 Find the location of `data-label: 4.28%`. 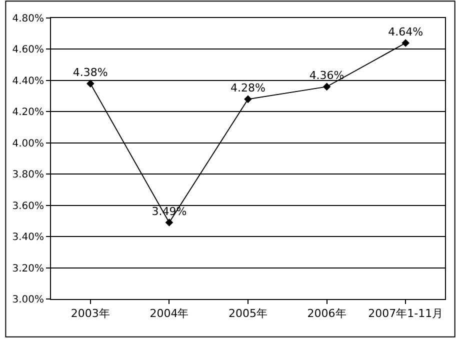

data-label: 4.28% is located at coordinates (248, 88).